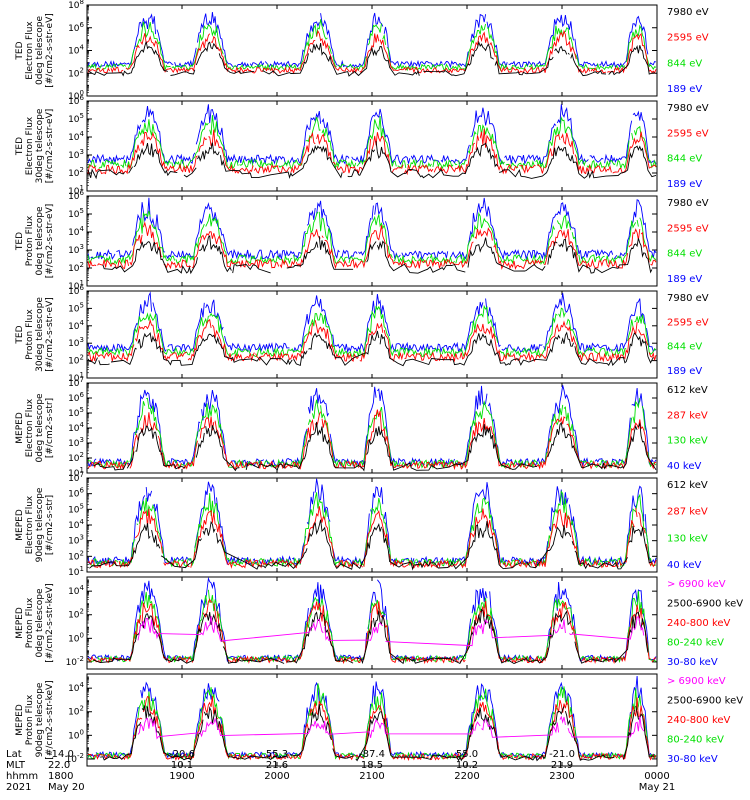 The height and width of the screenshot is (800, 750). I want to click on lat-value: 55.3, so click(277, 754).